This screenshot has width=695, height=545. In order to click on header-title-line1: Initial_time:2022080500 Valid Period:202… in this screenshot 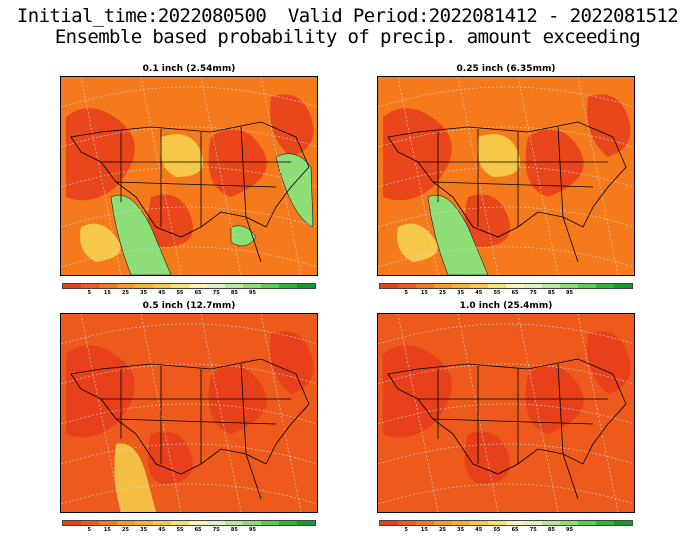, I will do `click(347, 16)`.